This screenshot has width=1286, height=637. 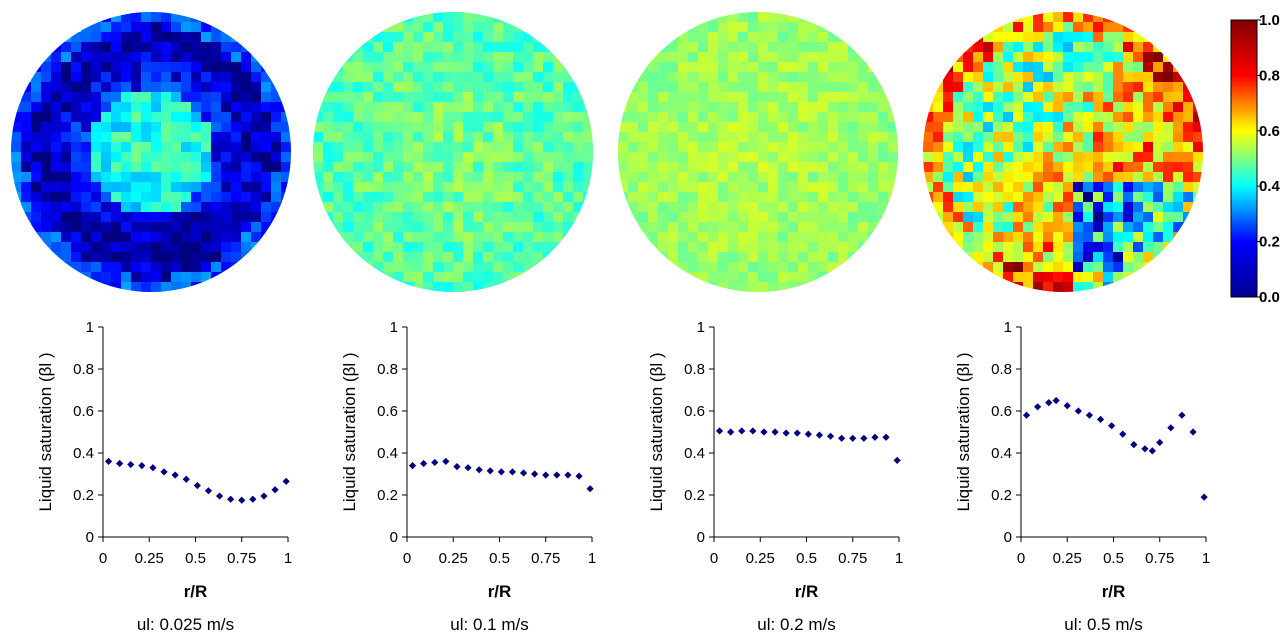 What do you see at coordinates (1001, 453) in the screenshot?
I see `y-tick-label: 0.4` at bounding box center [1001, 453].